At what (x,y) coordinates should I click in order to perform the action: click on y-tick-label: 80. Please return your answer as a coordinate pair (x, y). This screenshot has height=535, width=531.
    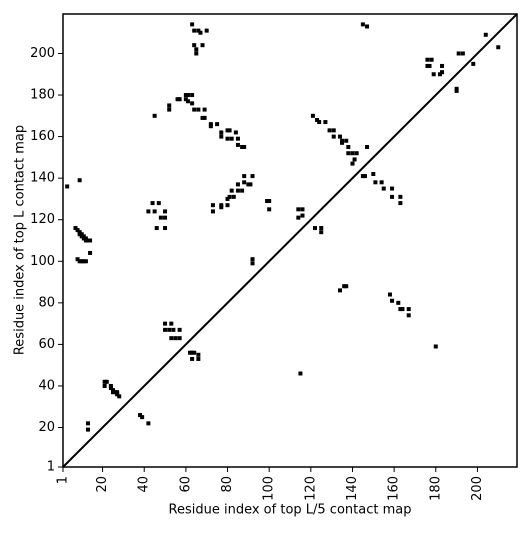
    Looking at the image, I should click on (46, 302).